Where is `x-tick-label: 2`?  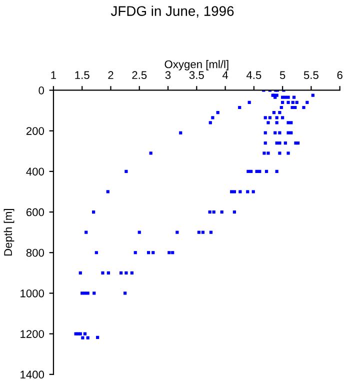 x-tick-label: 2 is located at coordinates (111, 75).